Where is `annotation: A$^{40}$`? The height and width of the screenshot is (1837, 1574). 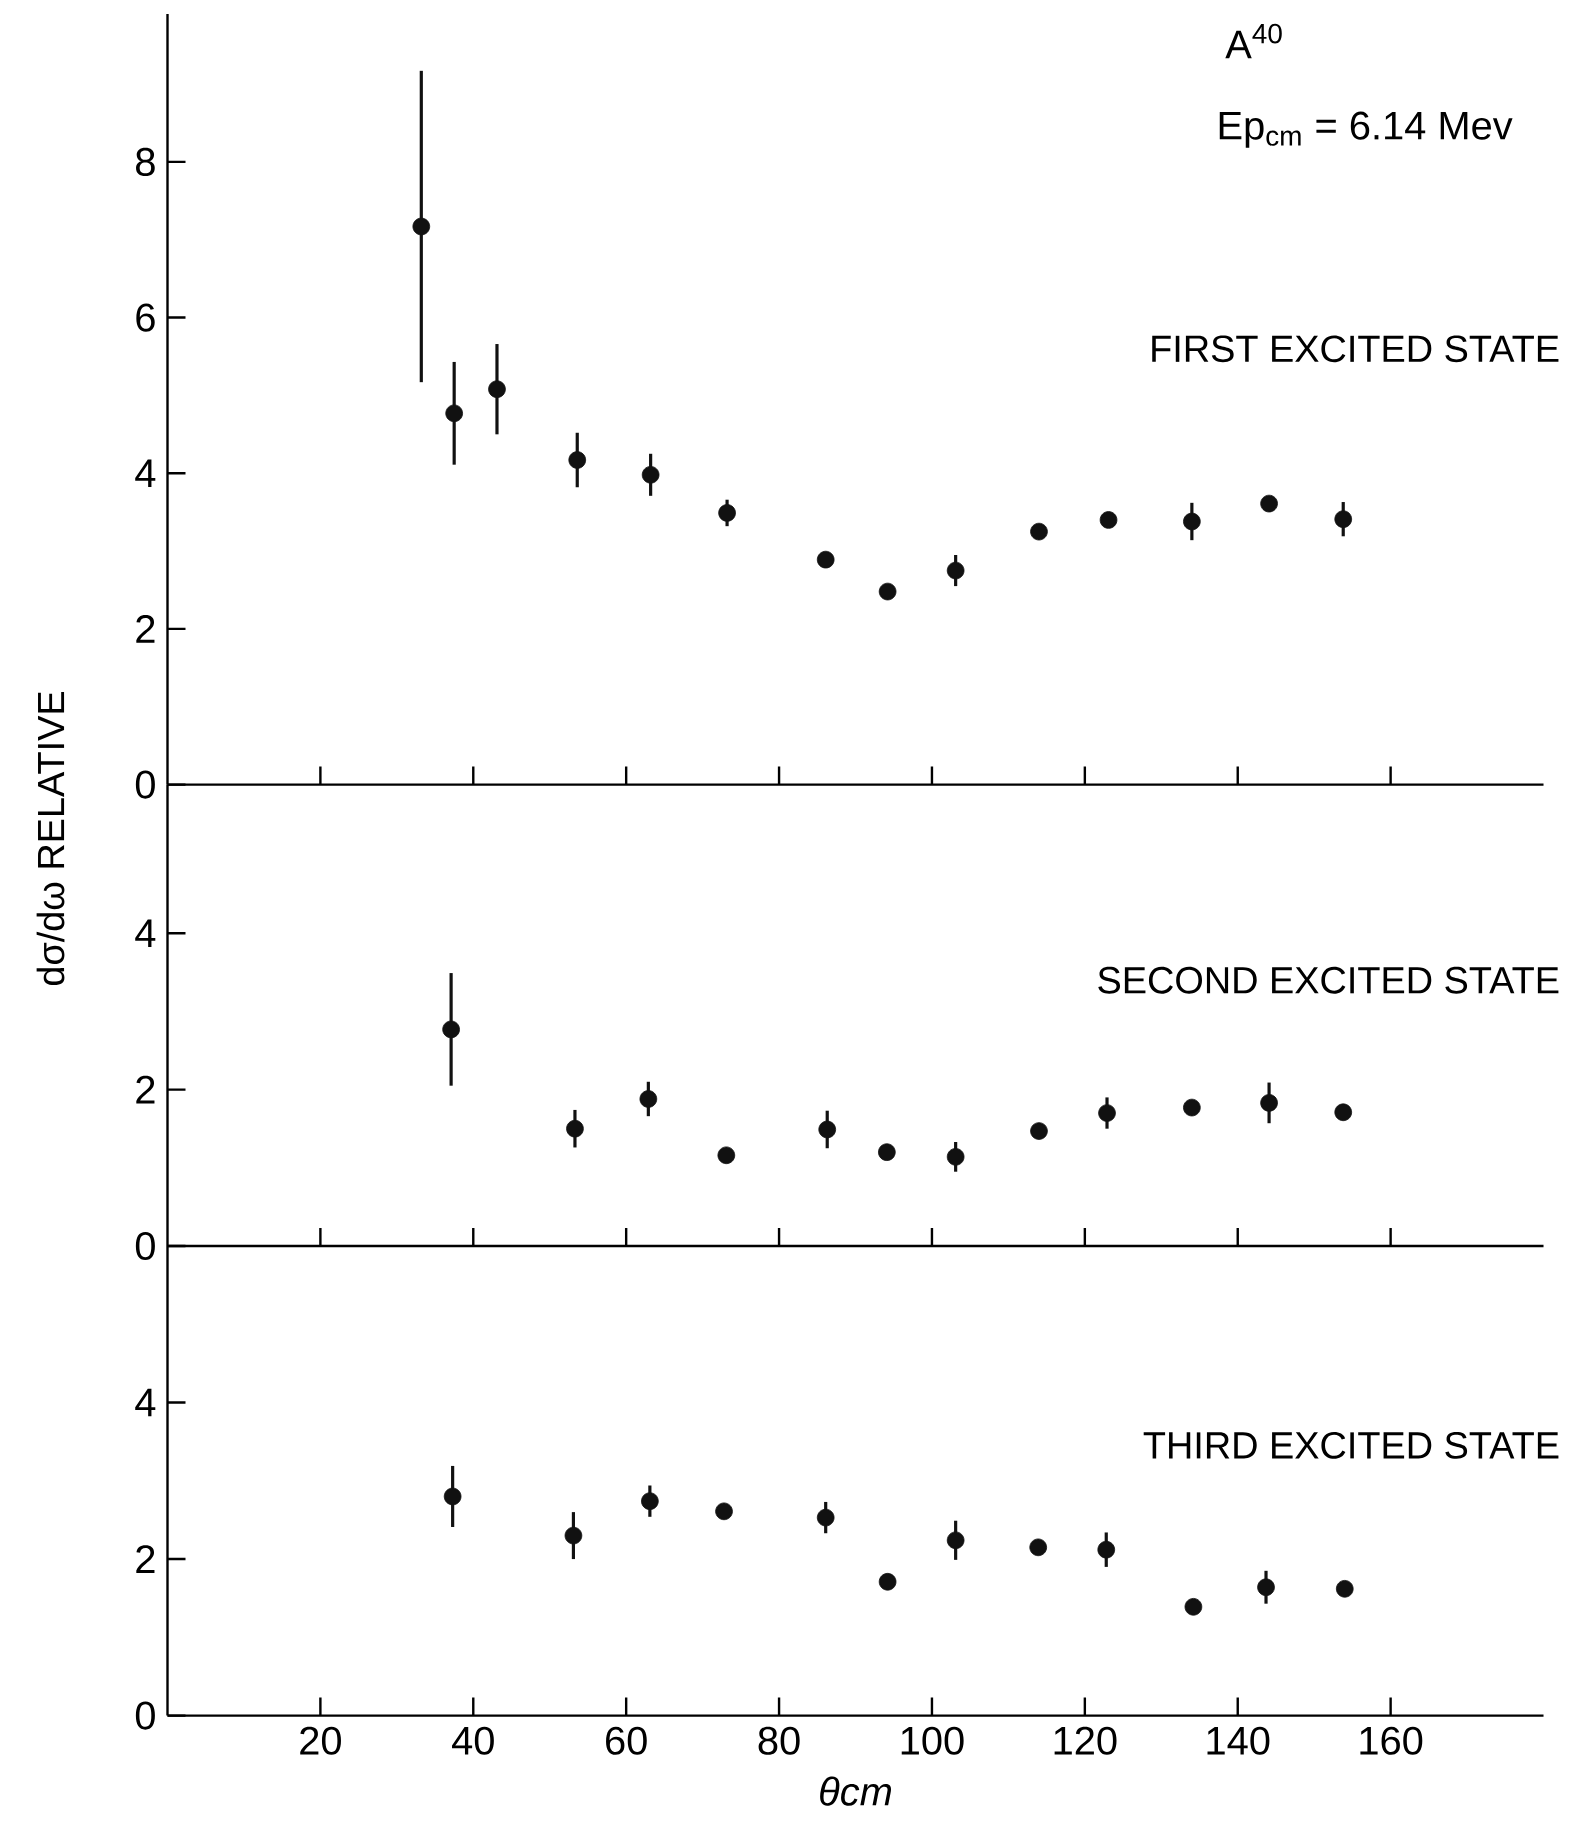
annotation: A$^{40}$ is located at coordinates (1253, 41).